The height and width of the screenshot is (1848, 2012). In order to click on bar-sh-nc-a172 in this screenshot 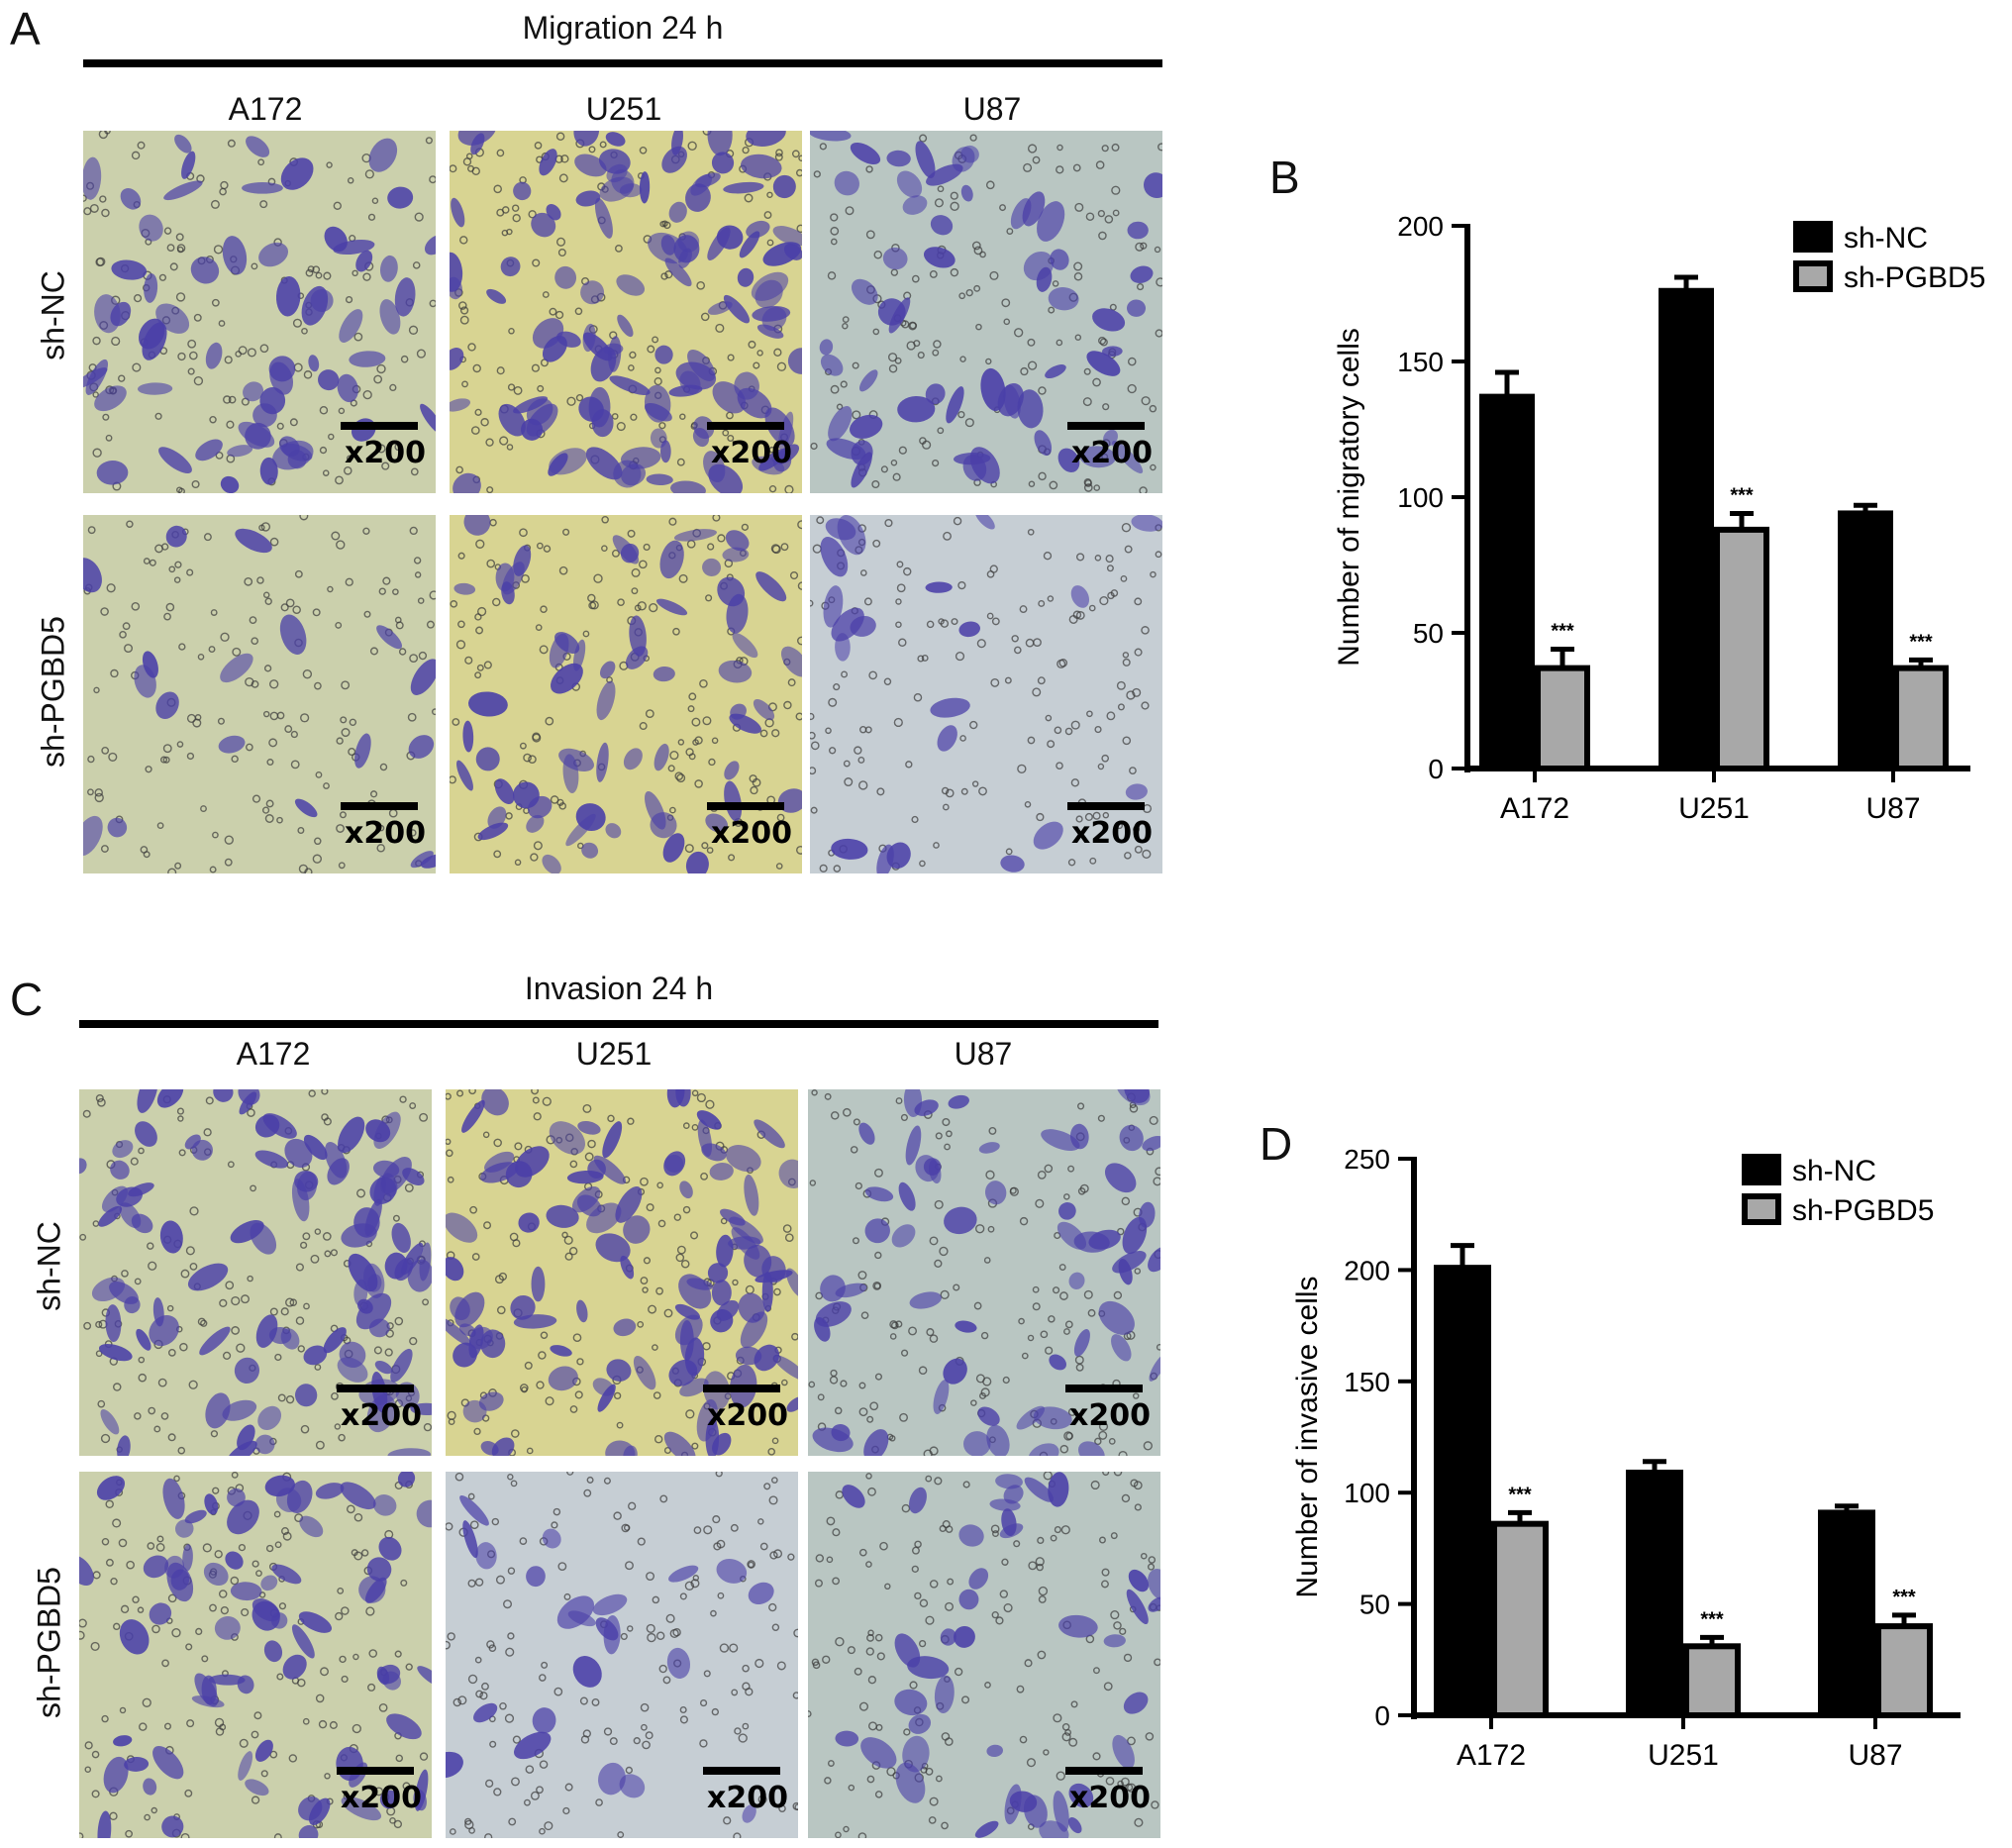, I will do `click(1462, 1492)`.